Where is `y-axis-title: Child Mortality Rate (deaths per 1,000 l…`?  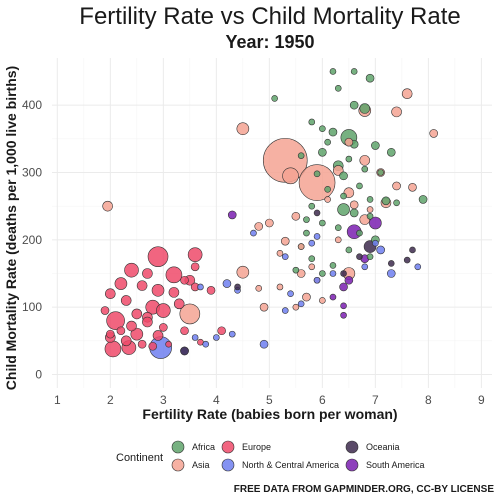 y-axis-title: Child Mortality Rate (deaths per 1,000 l… is located at coordinates (11, 228).